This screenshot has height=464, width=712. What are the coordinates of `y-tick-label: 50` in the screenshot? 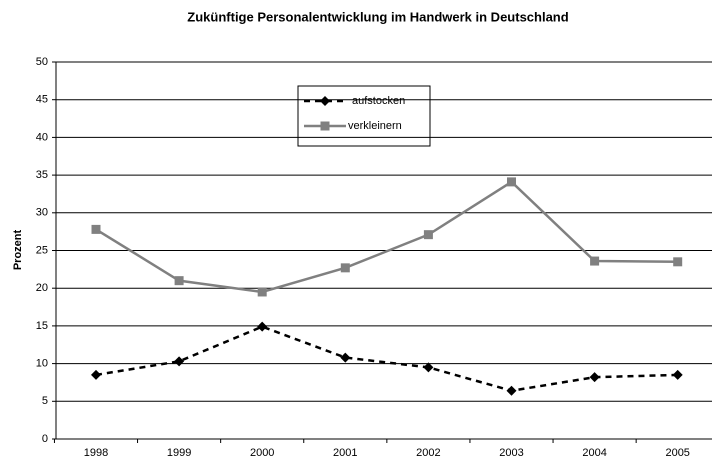 It's located at (42, 62).